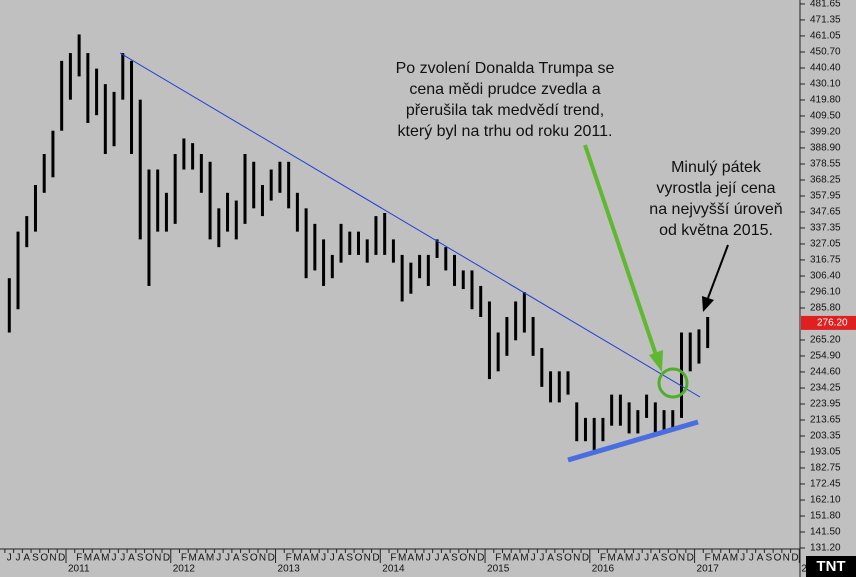 The width and height of the screenshot is (856, 577). Describe the element at coordinates (825, 20) in the screenshot. I see `y-tick-label: 471.35` at that location.